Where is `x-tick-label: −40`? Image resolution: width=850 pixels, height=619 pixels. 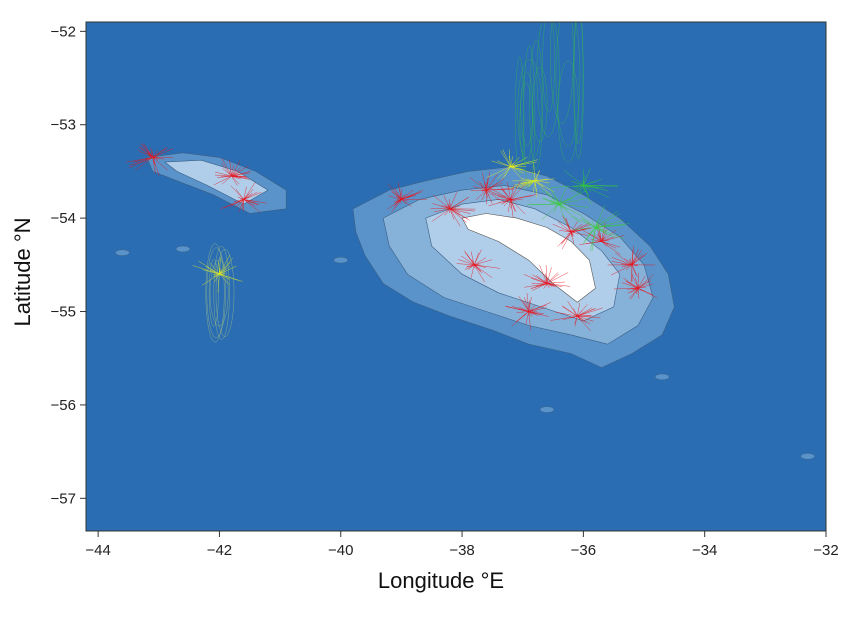 x-tick-label: −40 is located at coordinates (340, 550).